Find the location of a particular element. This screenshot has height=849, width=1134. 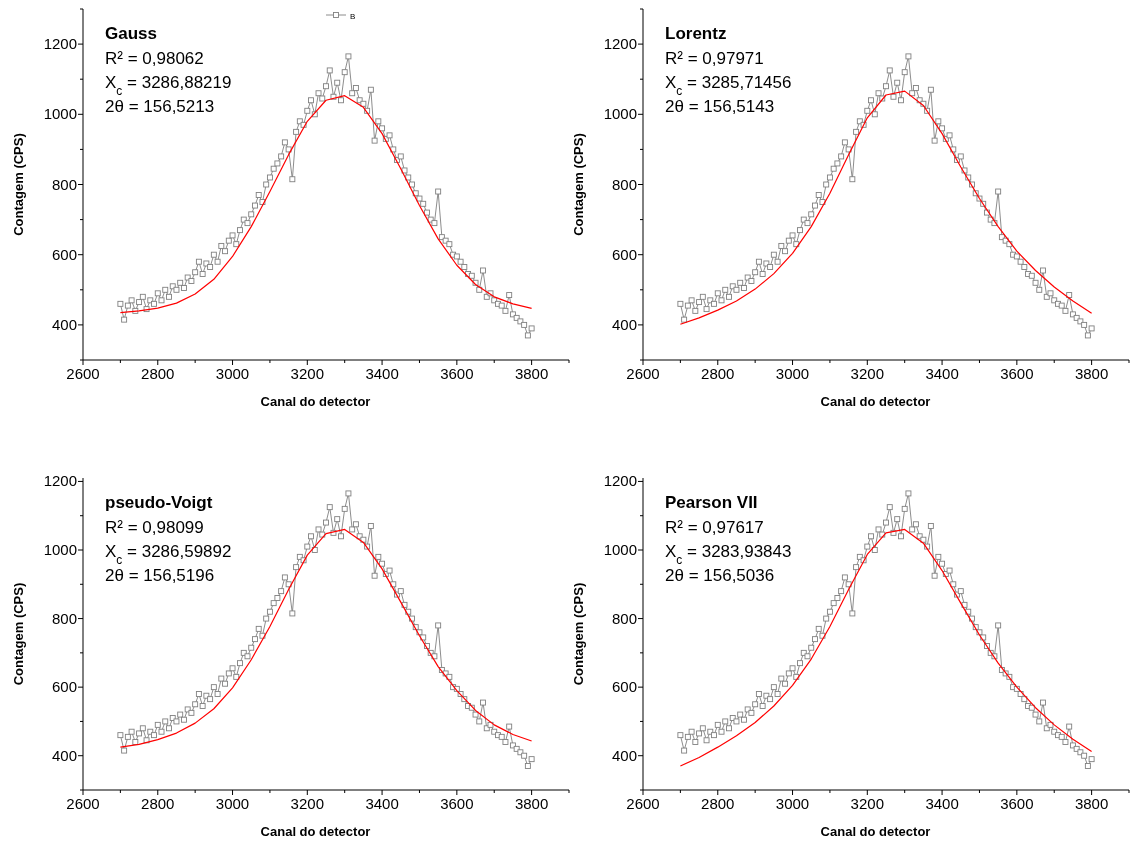

annotation: R² = 0,98062 is located at coordinates (154, 58).